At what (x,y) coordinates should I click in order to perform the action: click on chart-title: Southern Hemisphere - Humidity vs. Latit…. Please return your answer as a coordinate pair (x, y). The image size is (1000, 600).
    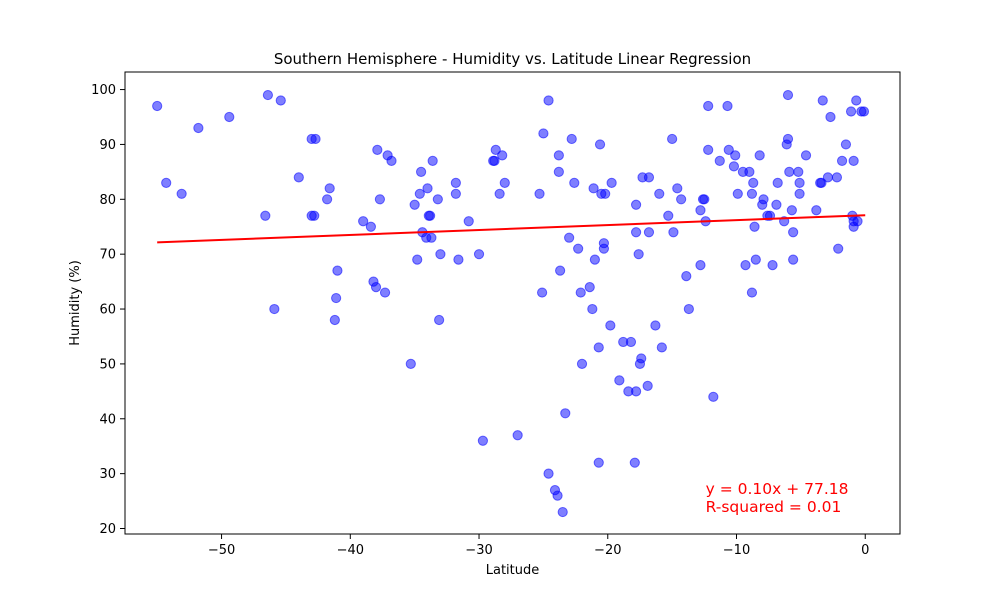
    Looking at the image, I should click on (512, 59).